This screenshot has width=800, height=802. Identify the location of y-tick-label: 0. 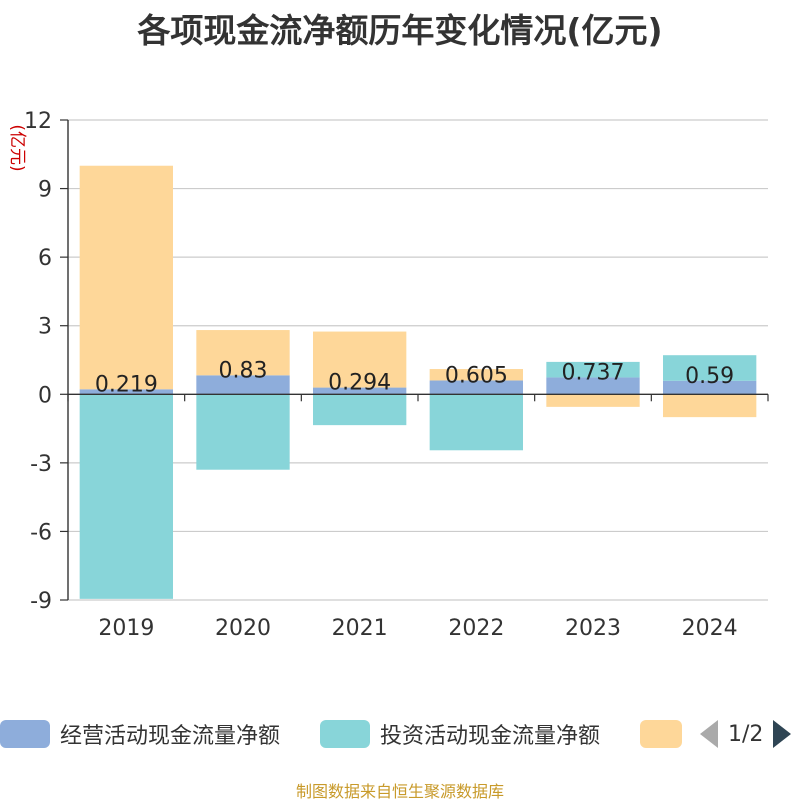
(45, 395).